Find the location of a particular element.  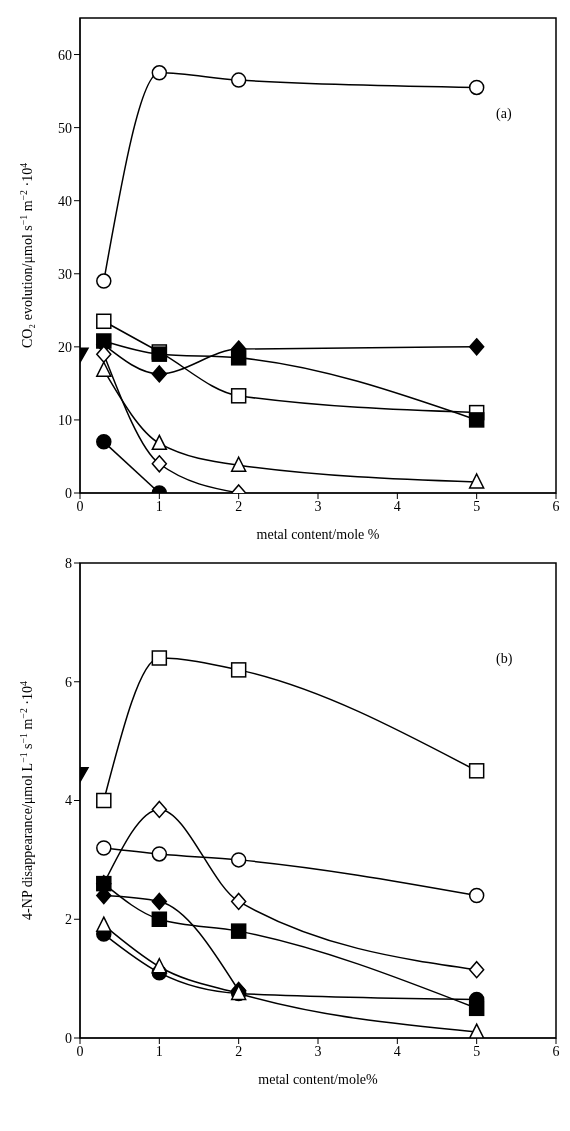

y-tick-label: 4 is located at coordinates (68, 801).